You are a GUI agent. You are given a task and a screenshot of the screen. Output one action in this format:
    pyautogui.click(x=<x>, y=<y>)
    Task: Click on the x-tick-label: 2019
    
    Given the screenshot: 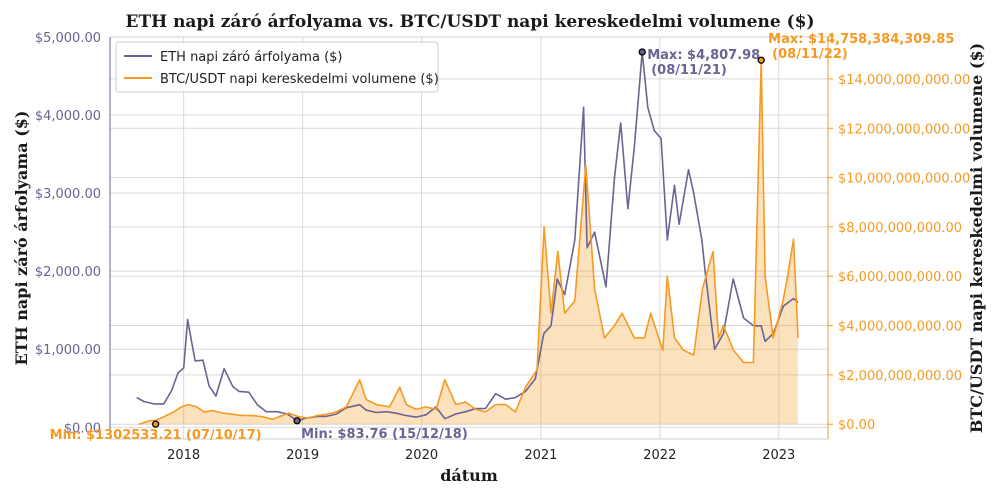 What is the action you would take?
    pyautogui.click(x=302, y=455)
    